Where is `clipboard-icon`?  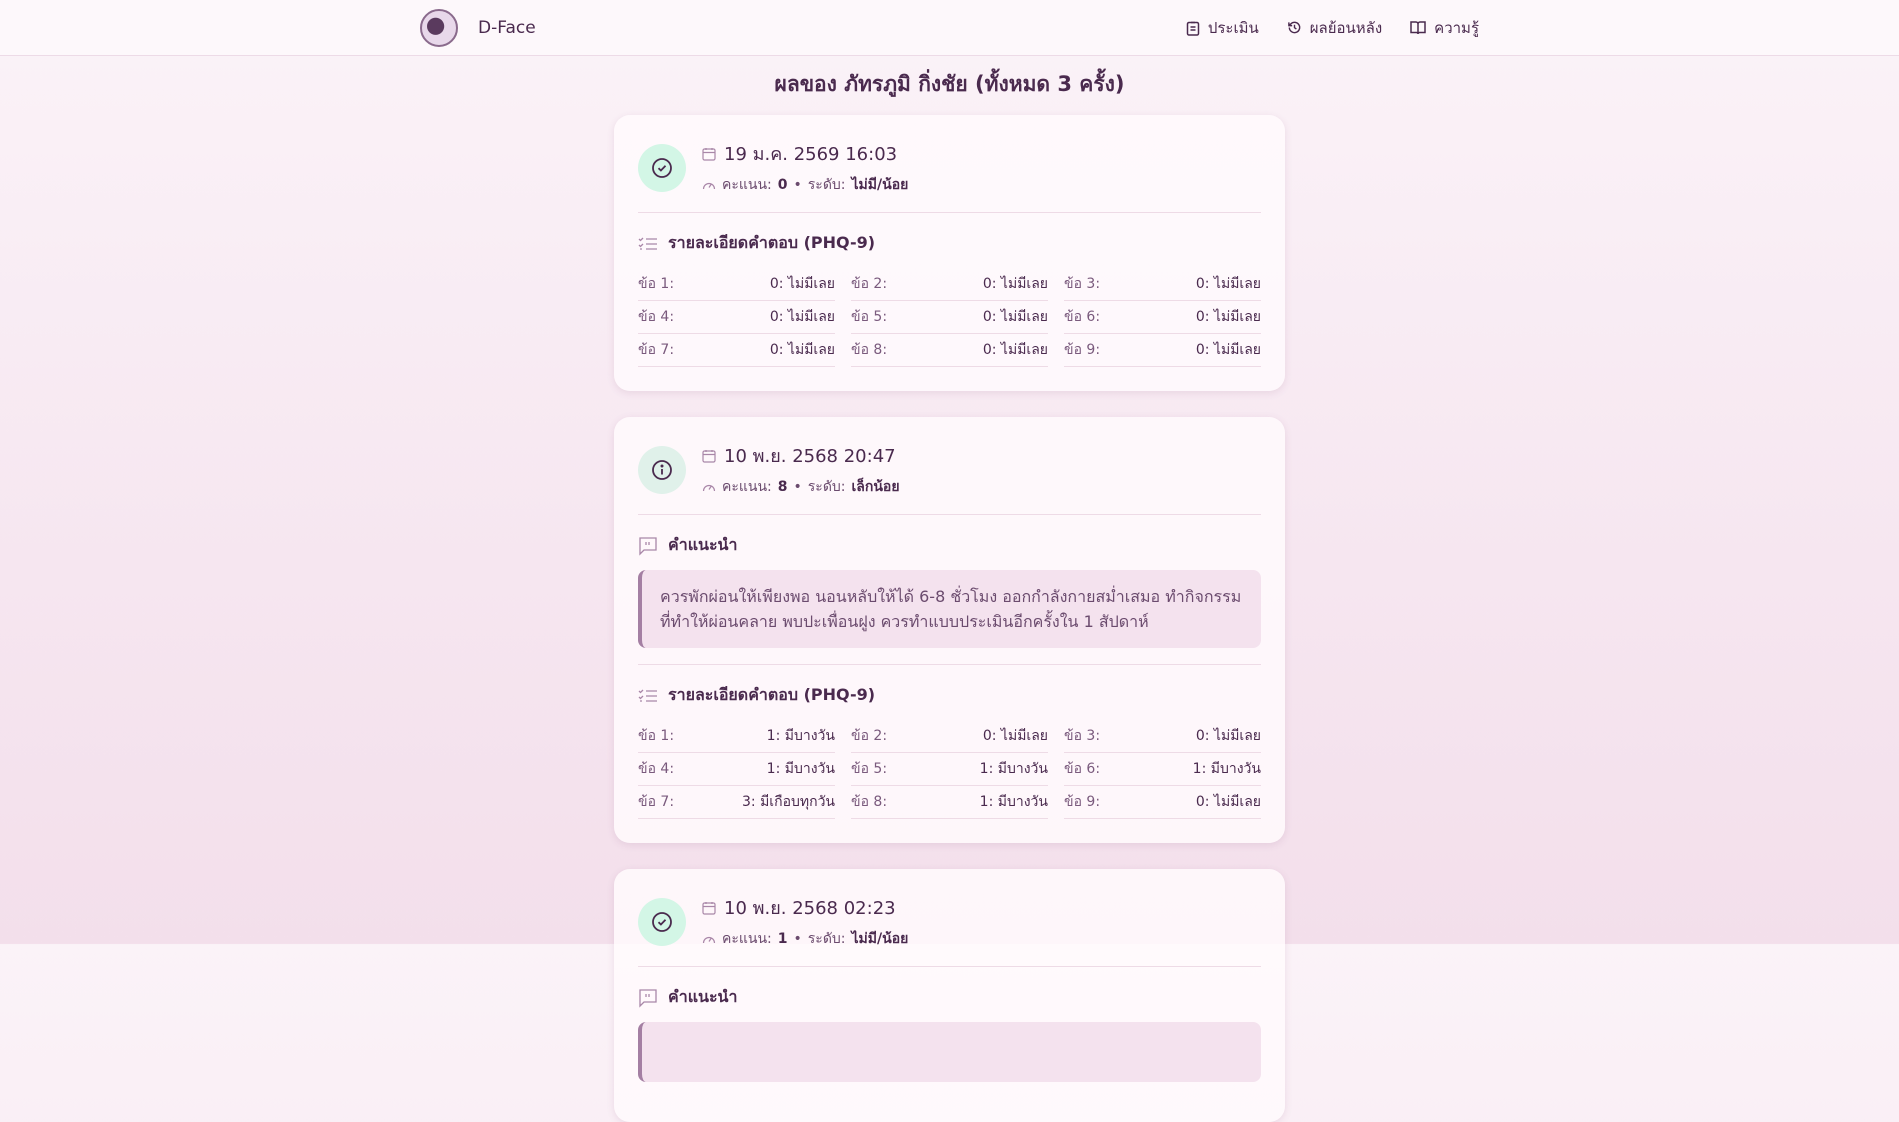 clipboard-icon is located at coordinates (1193, 28).